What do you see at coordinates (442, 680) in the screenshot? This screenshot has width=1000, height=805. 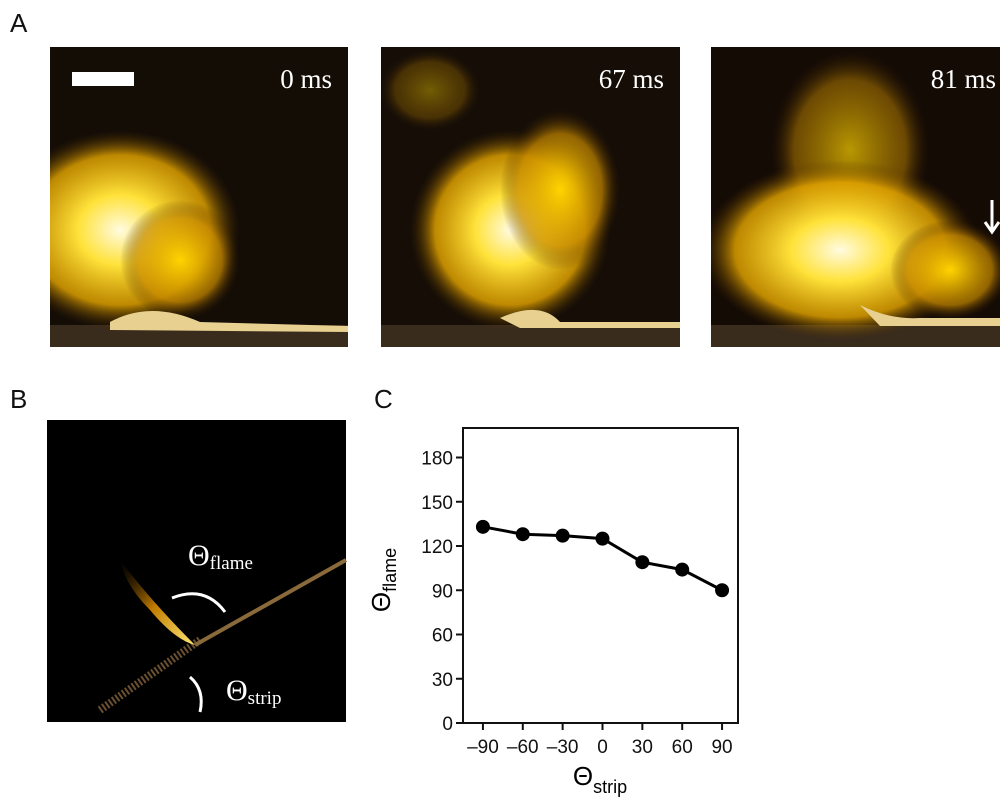 I see `y-tick-label: 30` at bounding box center [442, 680].